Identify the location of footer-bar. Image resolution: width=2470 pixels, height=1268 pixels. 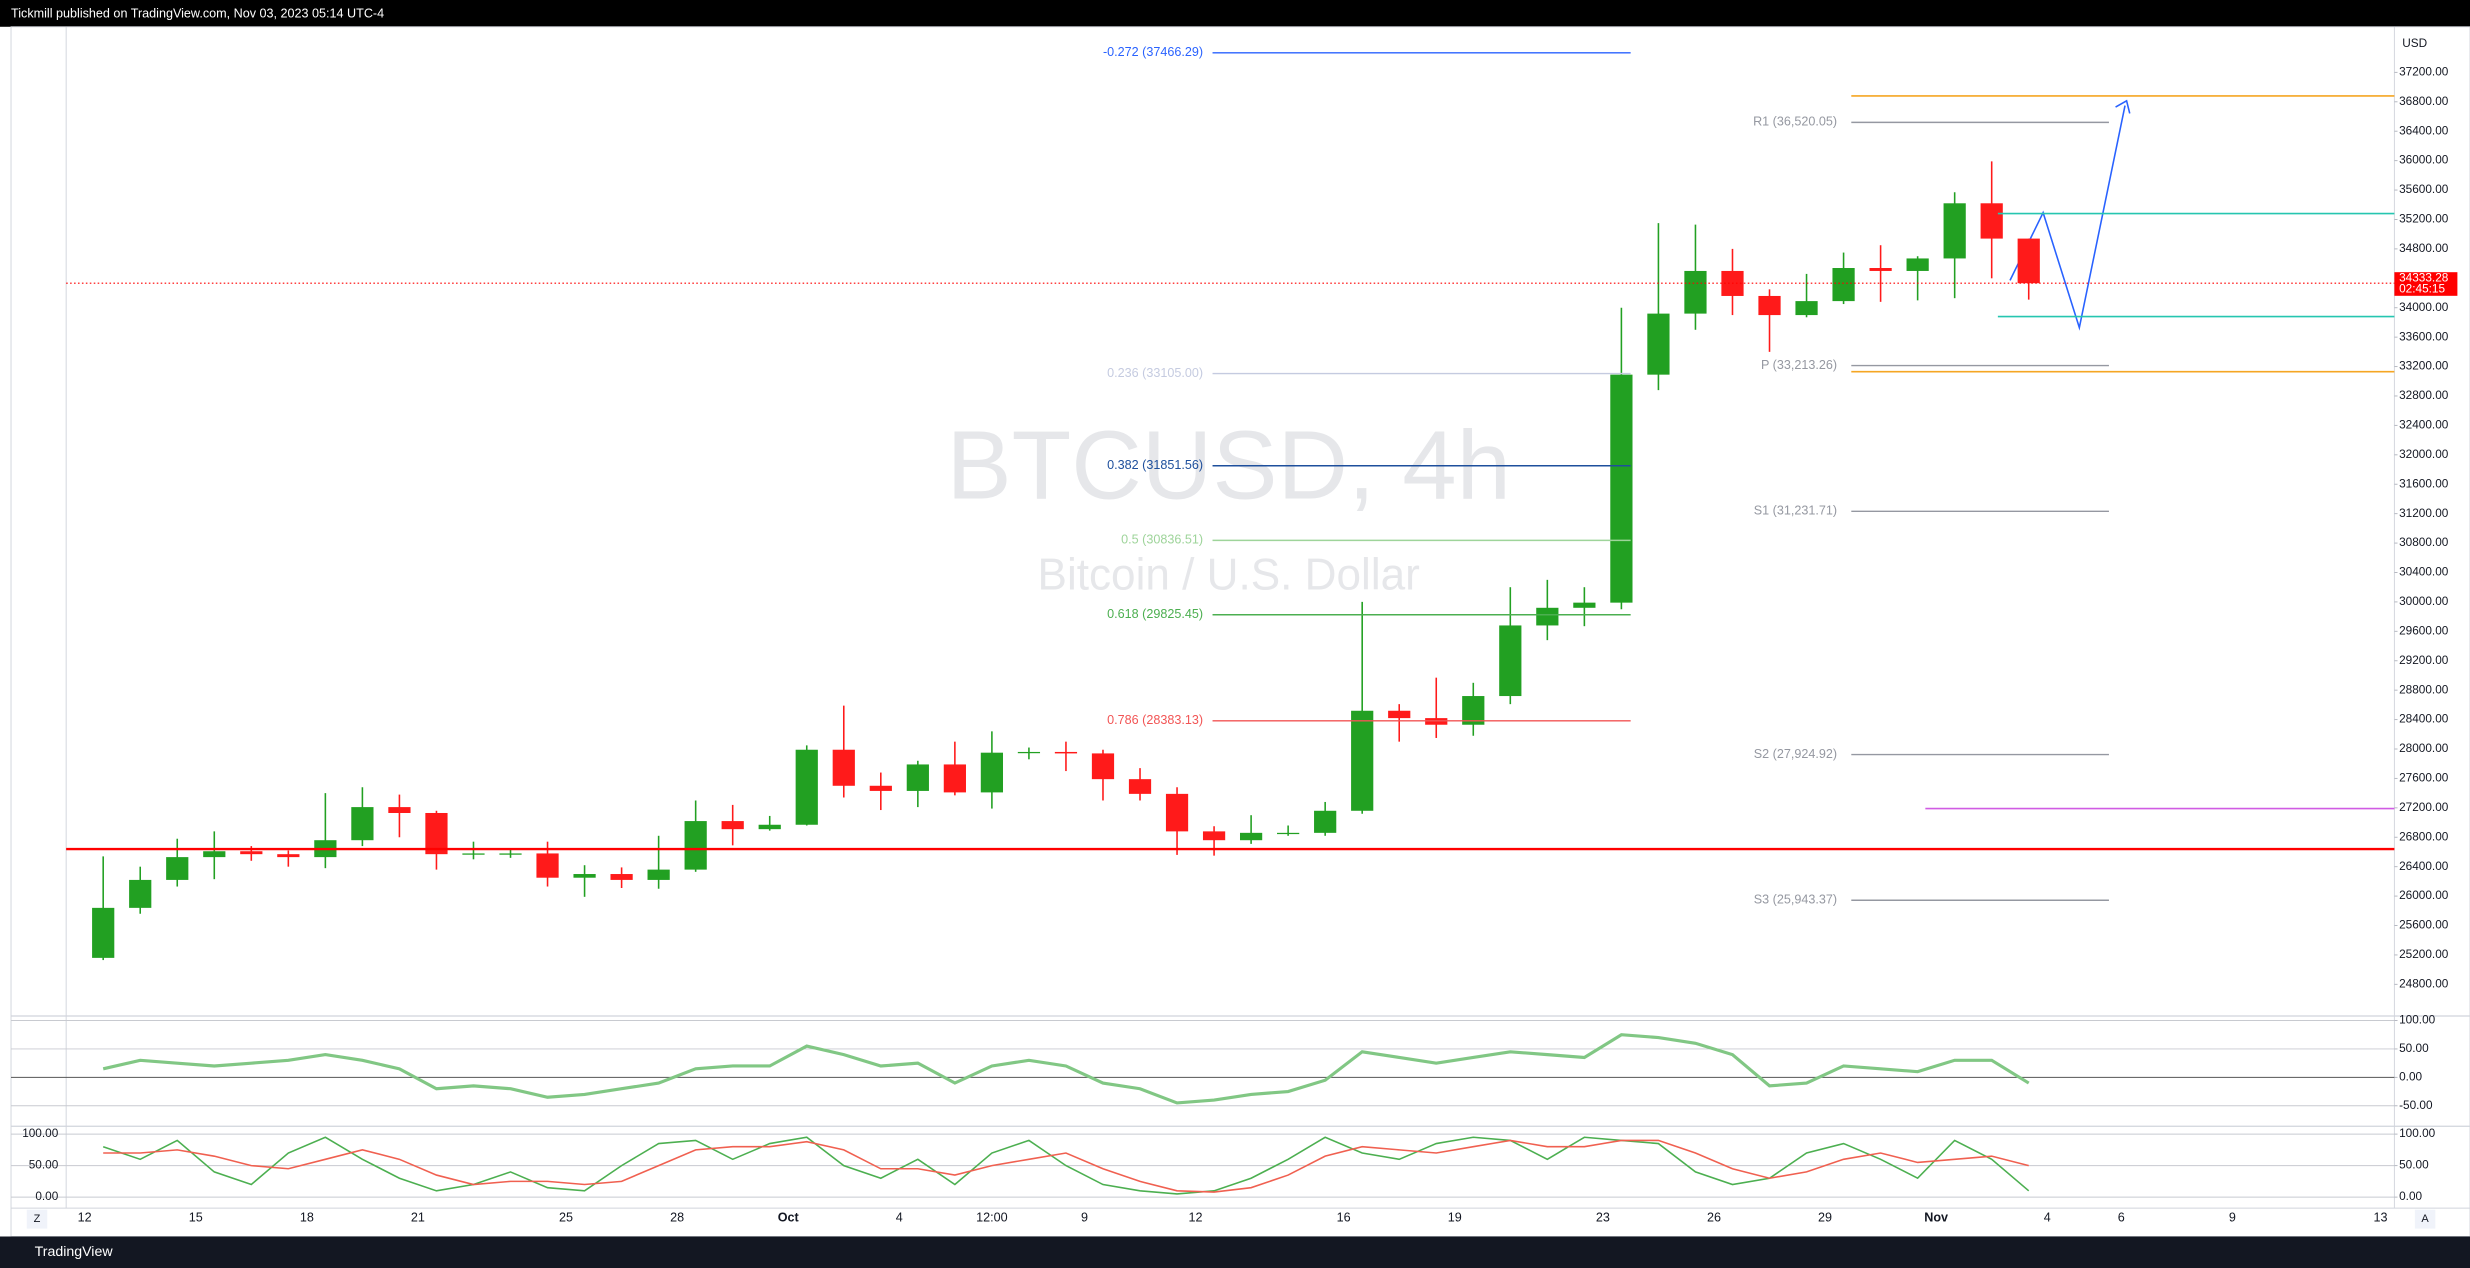
(1235, 1252).